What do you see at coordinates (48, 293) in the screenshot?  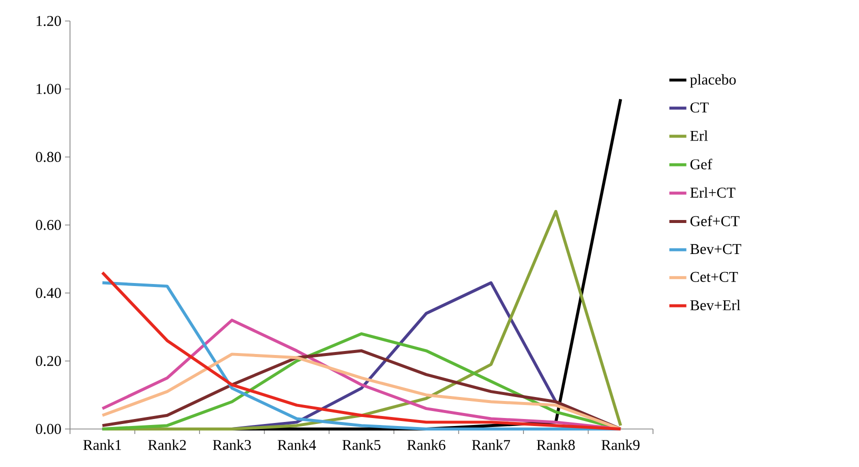 I see `y-tick-label: 0.40` at bounding box center [48, 293].